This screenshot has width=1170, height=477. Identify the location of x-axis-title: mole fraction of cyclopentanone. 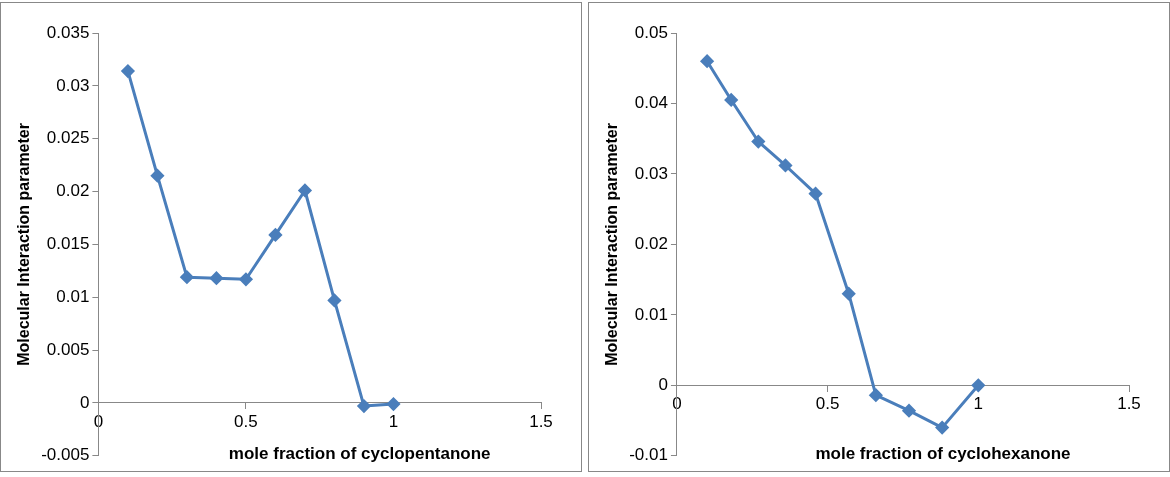
(359, 454).